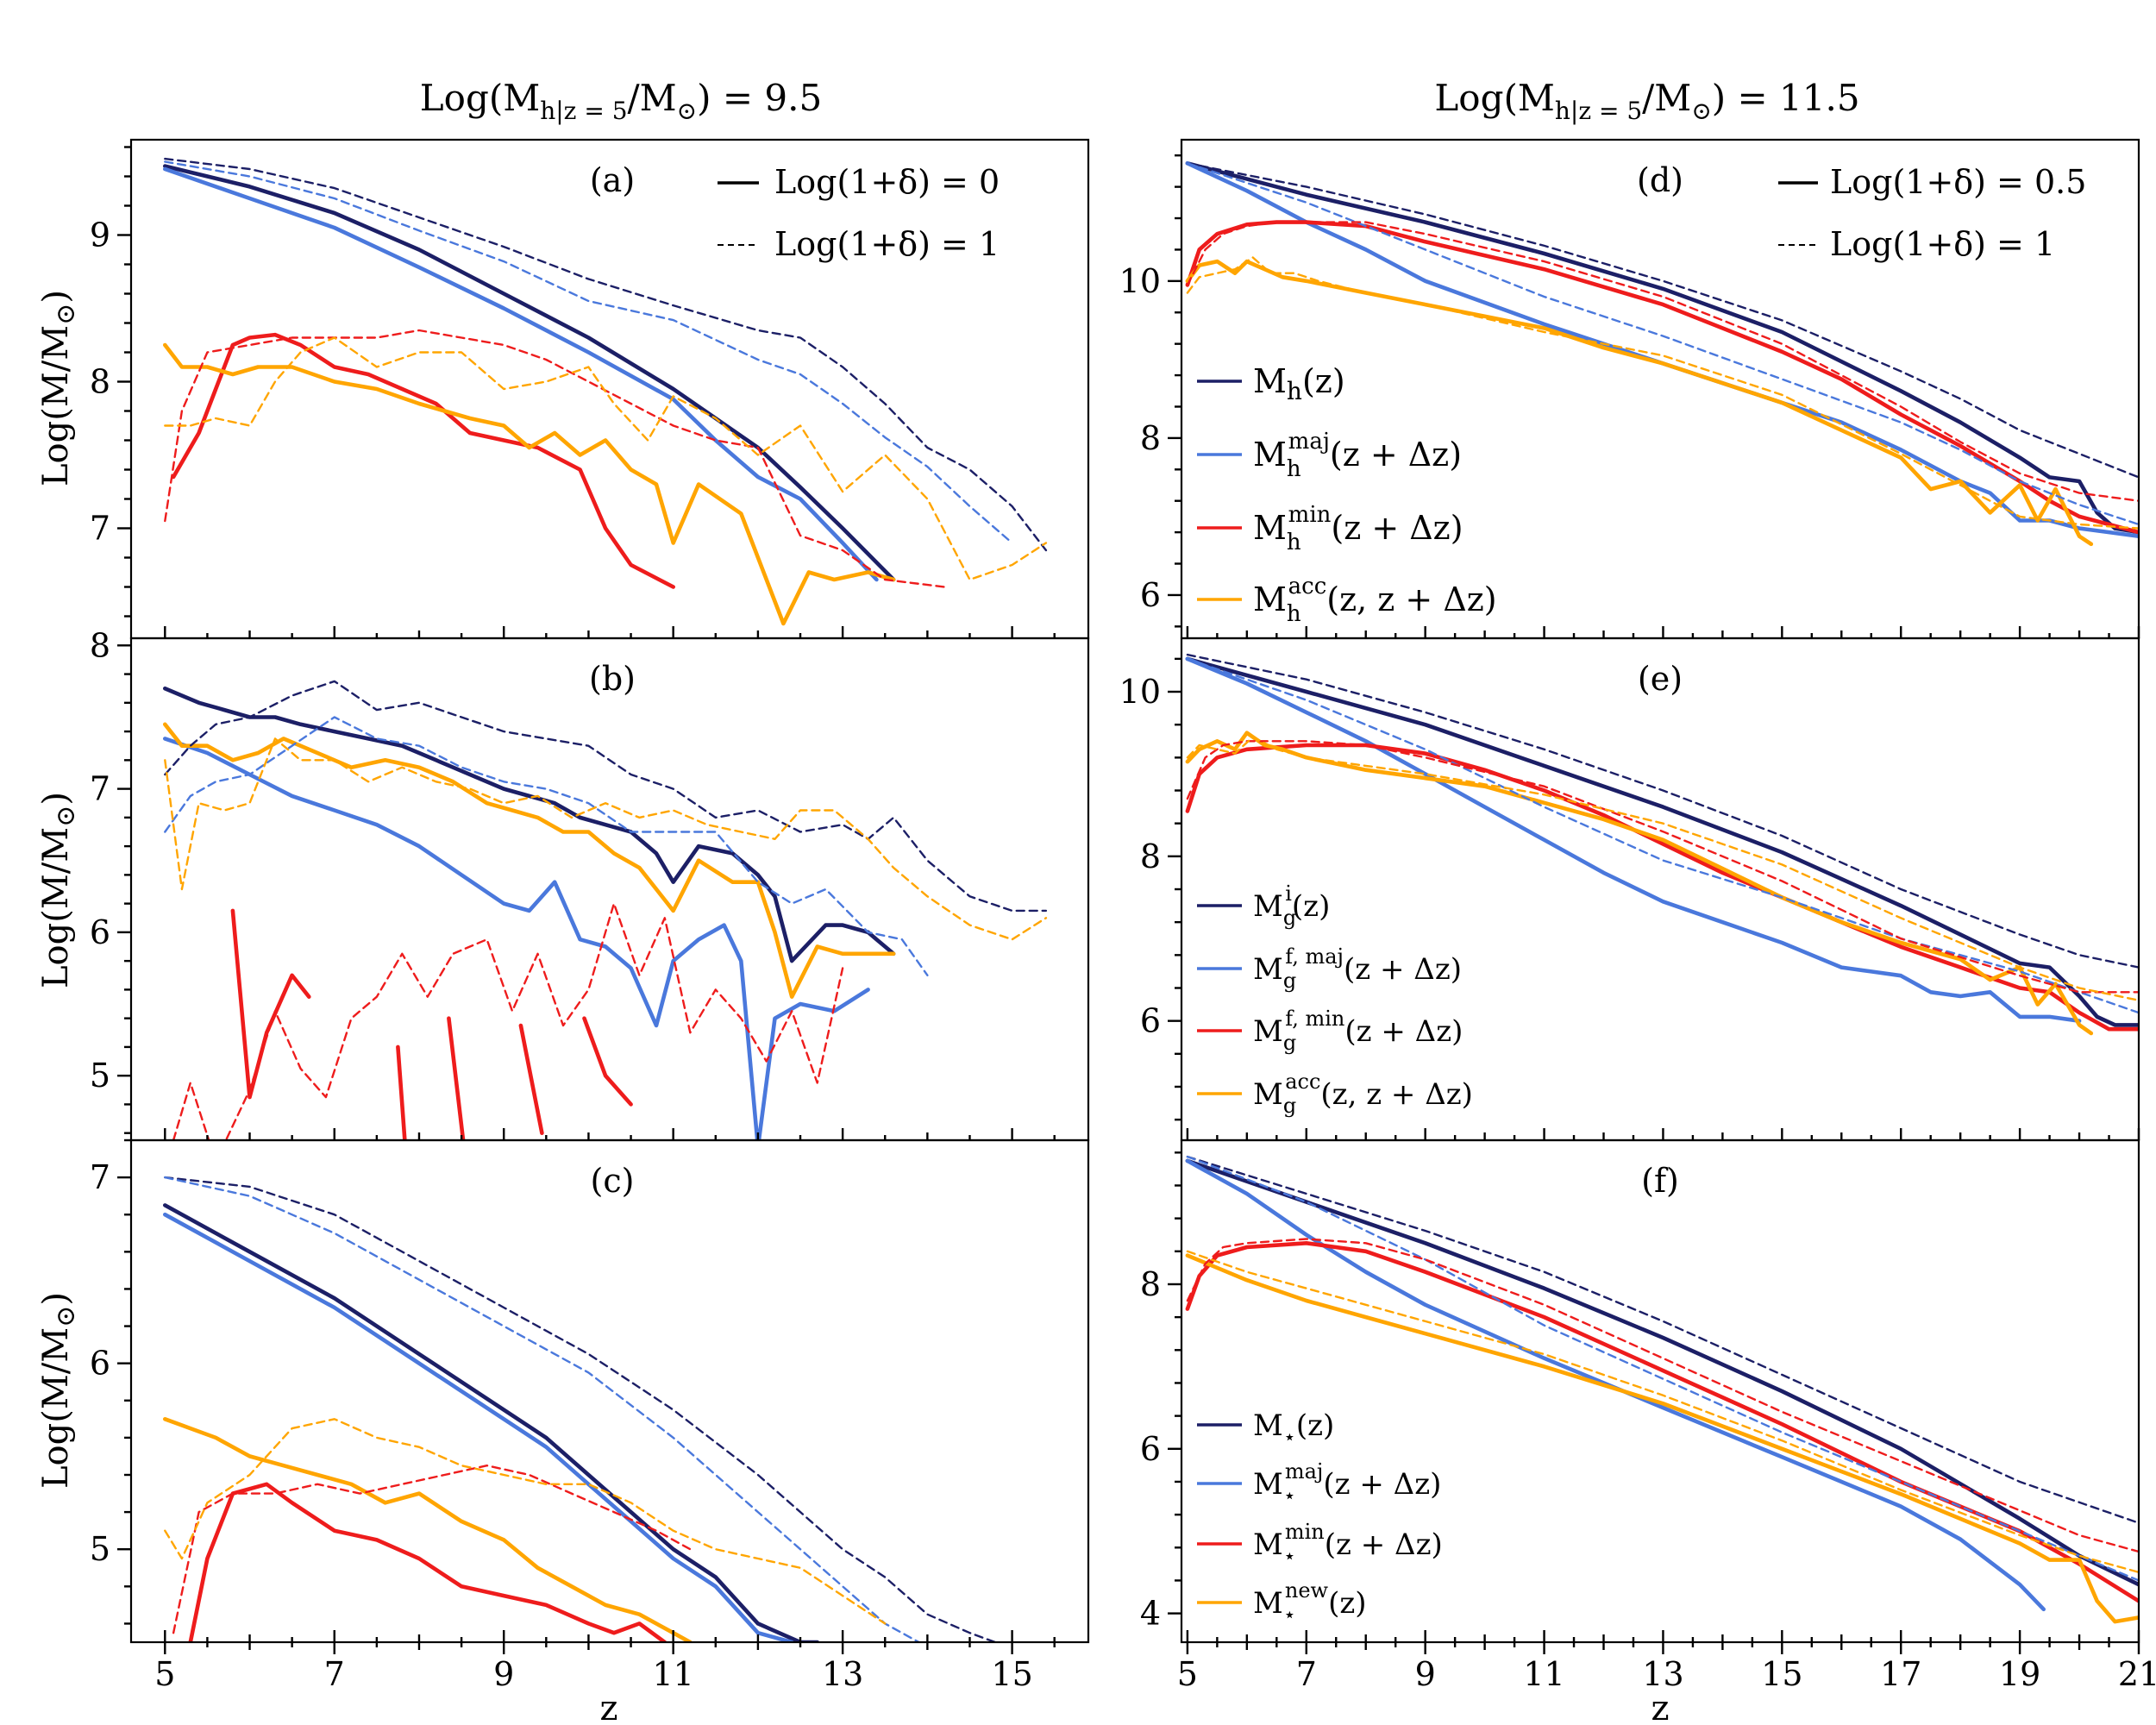 Image resolution: width=2156 pixels, height=1725 pixels. What do you see at coordinates (1011, 1674) in the screenshot?
I see `x-tick-label-c: 15` at bounding box center [1011, 1674].